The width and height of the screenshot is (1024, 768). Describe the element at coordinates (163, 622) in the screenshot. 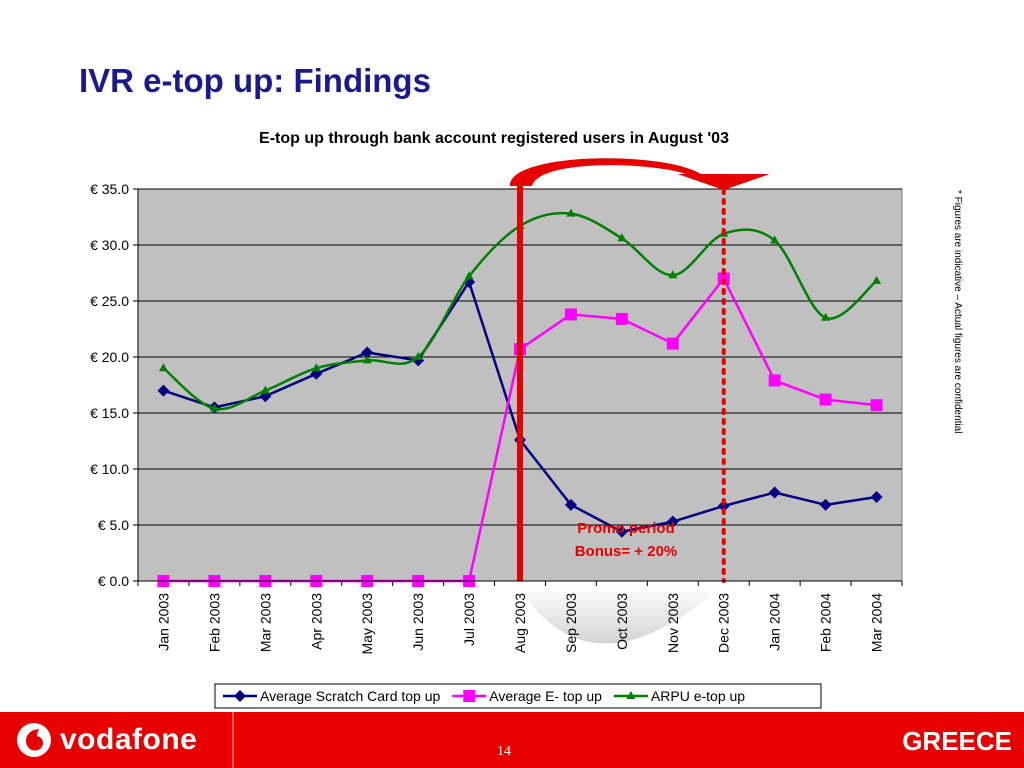

I see `x-tick-label: Jan 2003` at that location.